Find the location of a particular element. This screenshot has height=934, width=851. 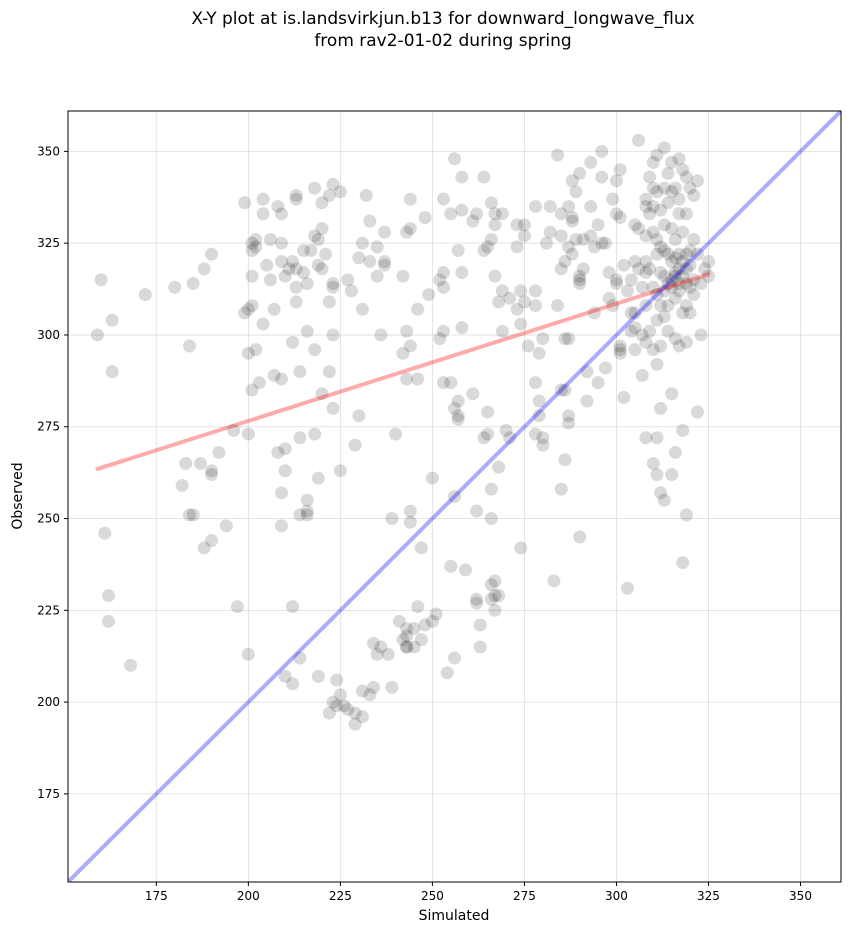

x-tick-label: 200 is located at coordinates (248, 896).